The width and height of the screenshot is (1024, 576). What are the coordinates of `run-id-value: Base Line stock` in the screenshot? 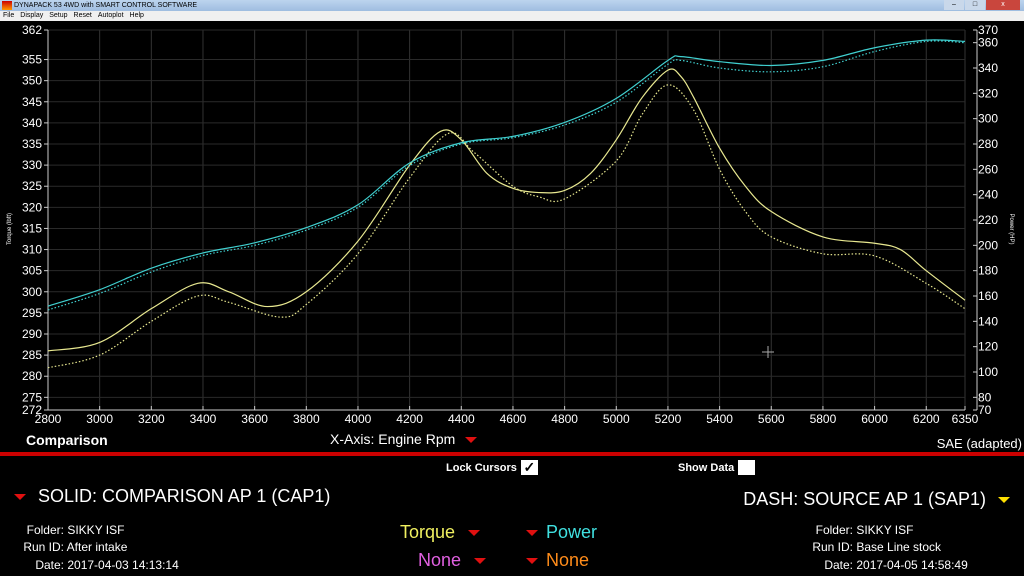 It's located at (899, 547).